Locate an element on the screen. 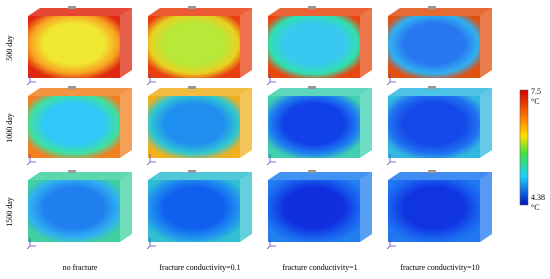 This screenshot has width=550, height=279. colorbar is located at coordinates (524, 147).